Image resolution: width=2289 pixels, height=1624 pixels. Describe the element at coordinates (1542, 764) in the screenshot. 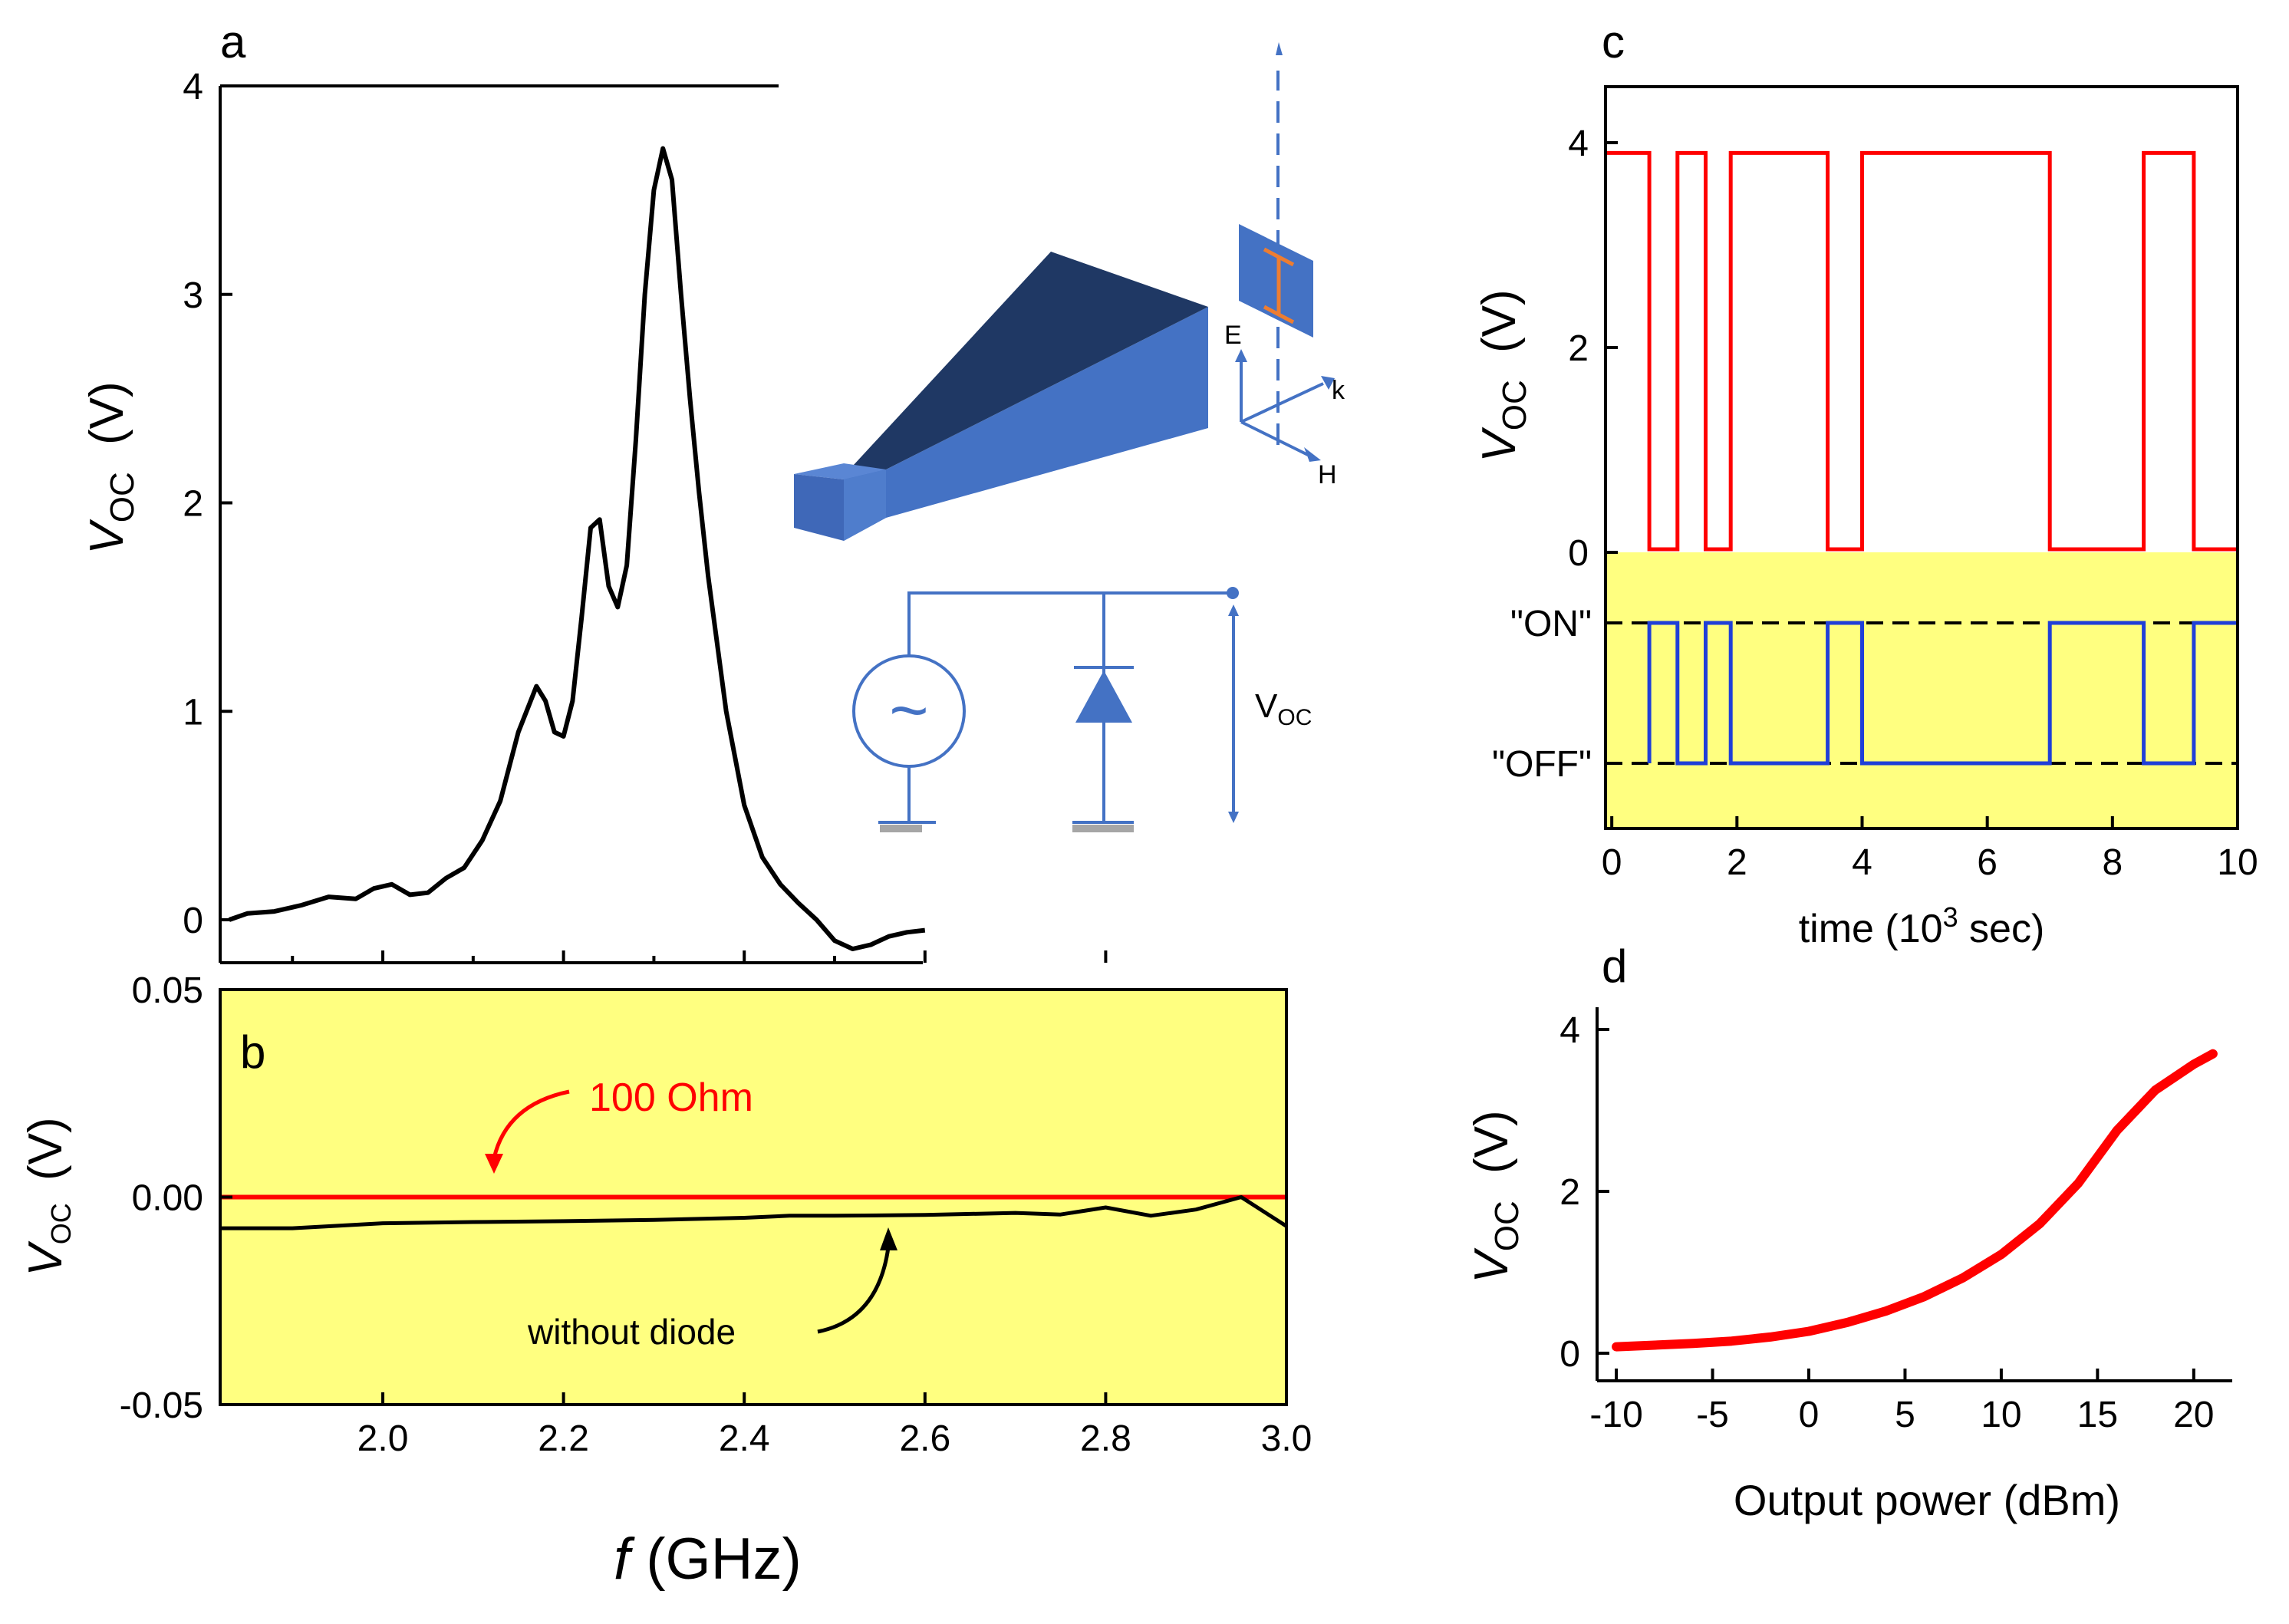

I see `panel-c-off-label: "OFF"` at that location.